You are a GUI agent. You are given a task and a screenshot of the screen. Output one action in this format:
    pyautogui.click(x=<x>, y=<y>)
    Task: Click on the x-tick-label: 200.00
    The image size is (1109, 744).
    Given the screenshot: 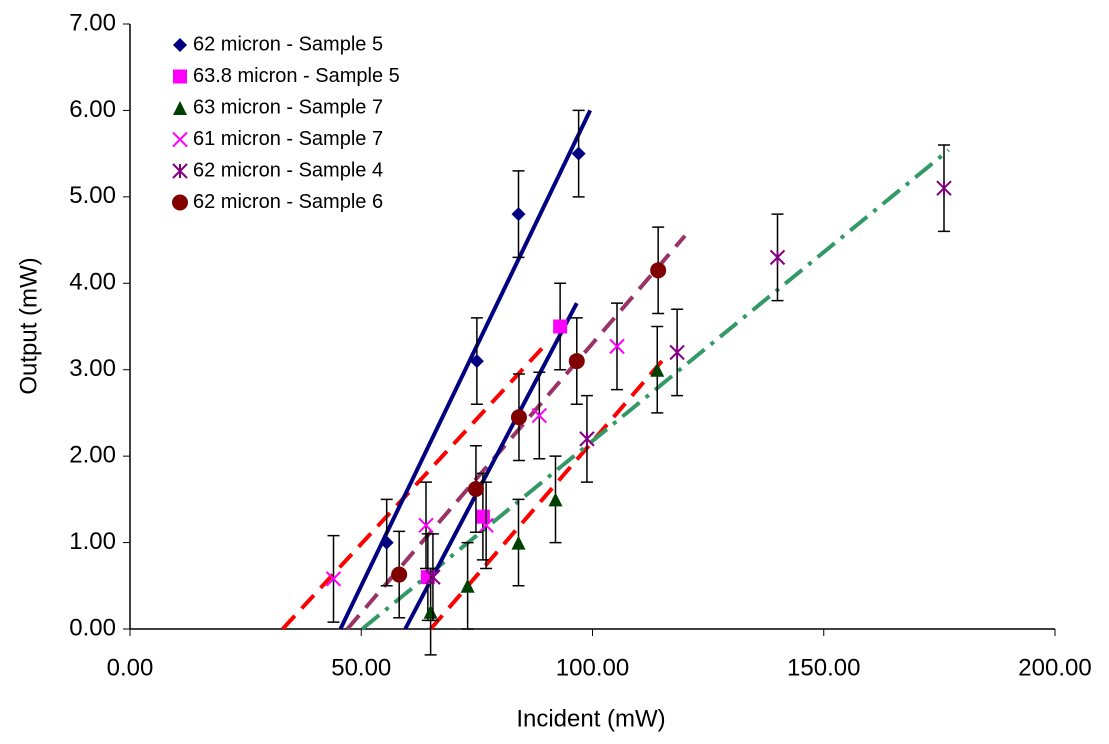 What is the action you would take?
    pyautogui.click(x=1054, y=667)
    